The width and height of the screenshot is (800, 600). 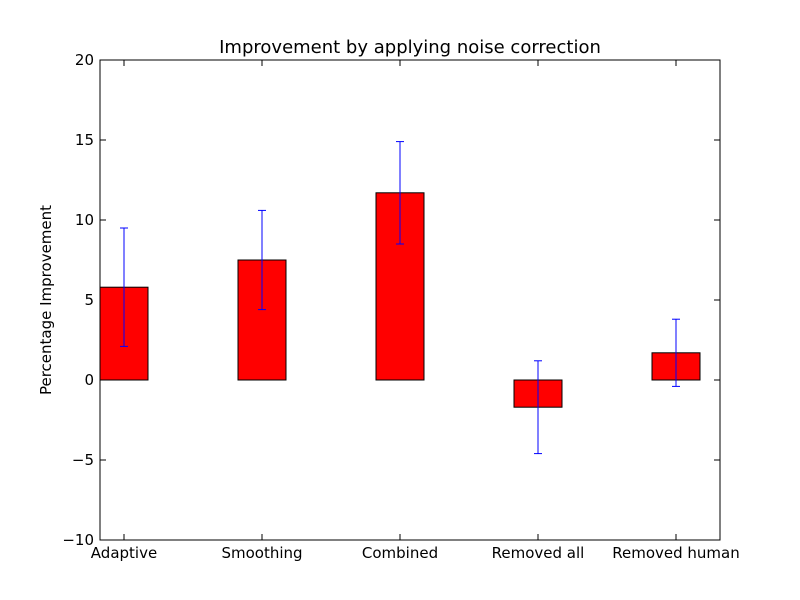 I want to click on chart-title: Improvement by applying noise correction, so click(x=410, y=47).